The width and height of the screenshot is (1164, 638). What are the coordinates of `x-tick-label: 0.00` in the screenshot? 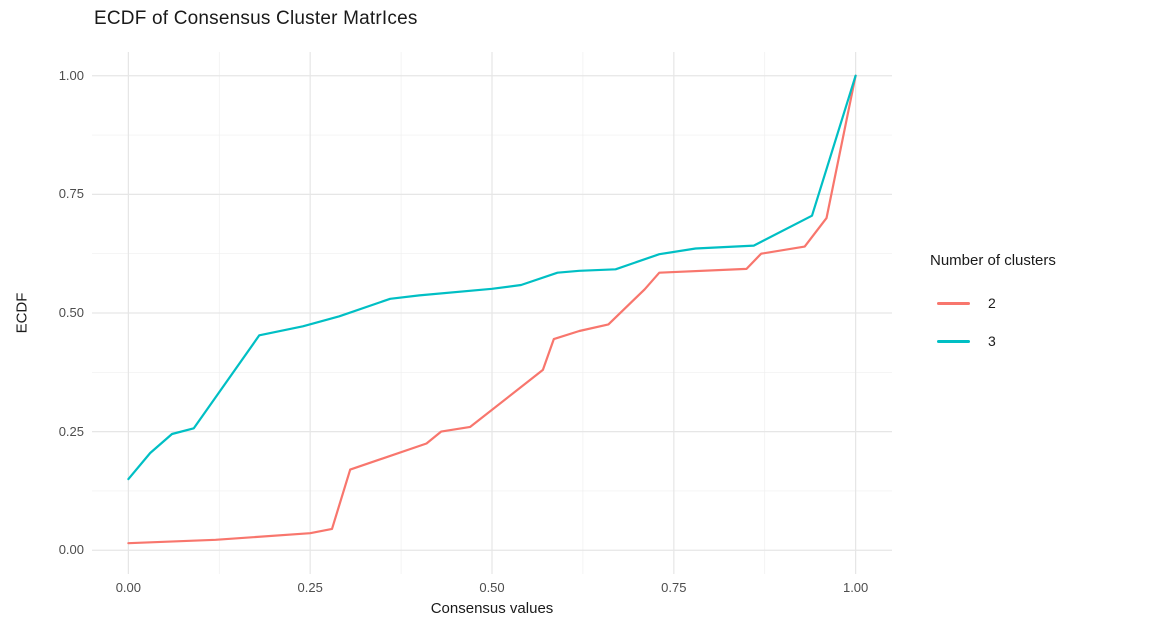 It's located at (128, 587).